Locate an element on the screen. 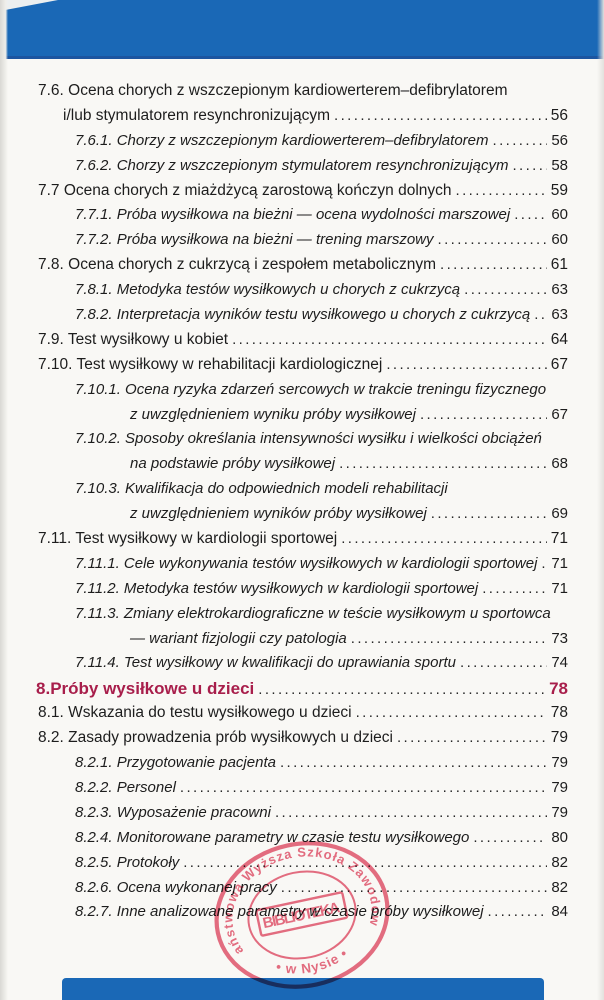  page-right-edge is located at coordinates (600, 500).